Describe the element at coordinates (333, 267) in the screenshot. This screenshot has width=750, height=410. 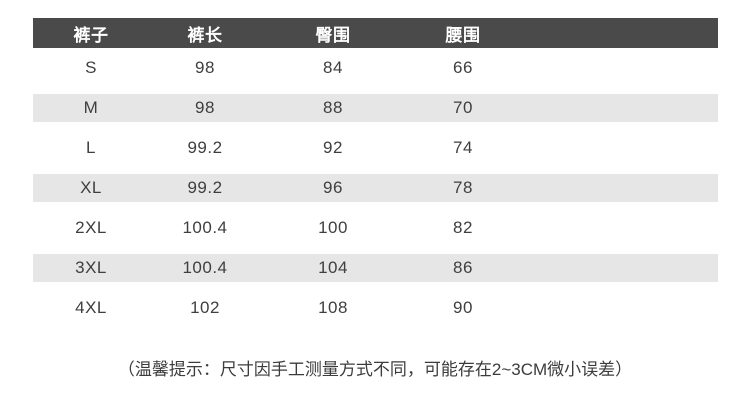
I see `cell-hip: 104` at that location.